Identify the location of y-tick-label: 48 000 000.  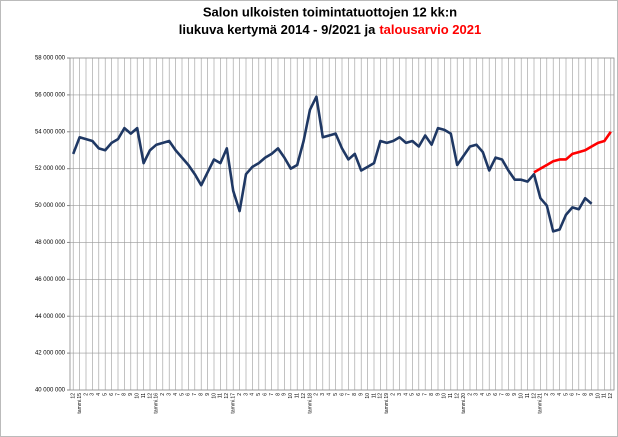
(50, 243).